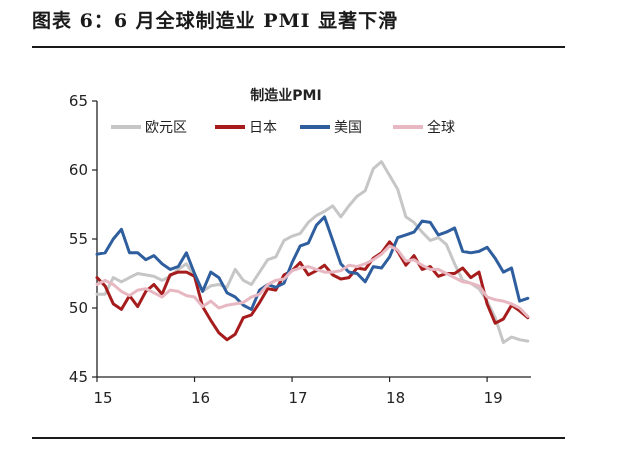 The width and height of the screenshot is (620, 468). Describe the element at coordinates (395, 398) in the screenshot. I see `x-tick-label: 18` at that location.